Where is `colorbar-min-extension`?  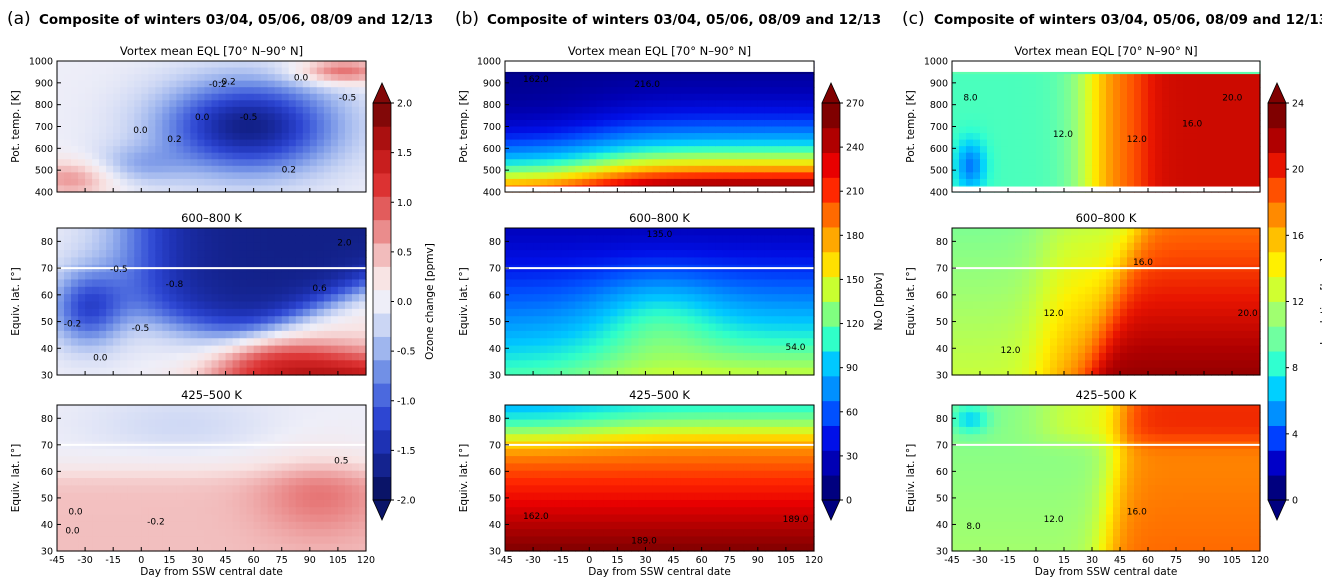 colorbar-min-extension is located at coordinates (382, 510).